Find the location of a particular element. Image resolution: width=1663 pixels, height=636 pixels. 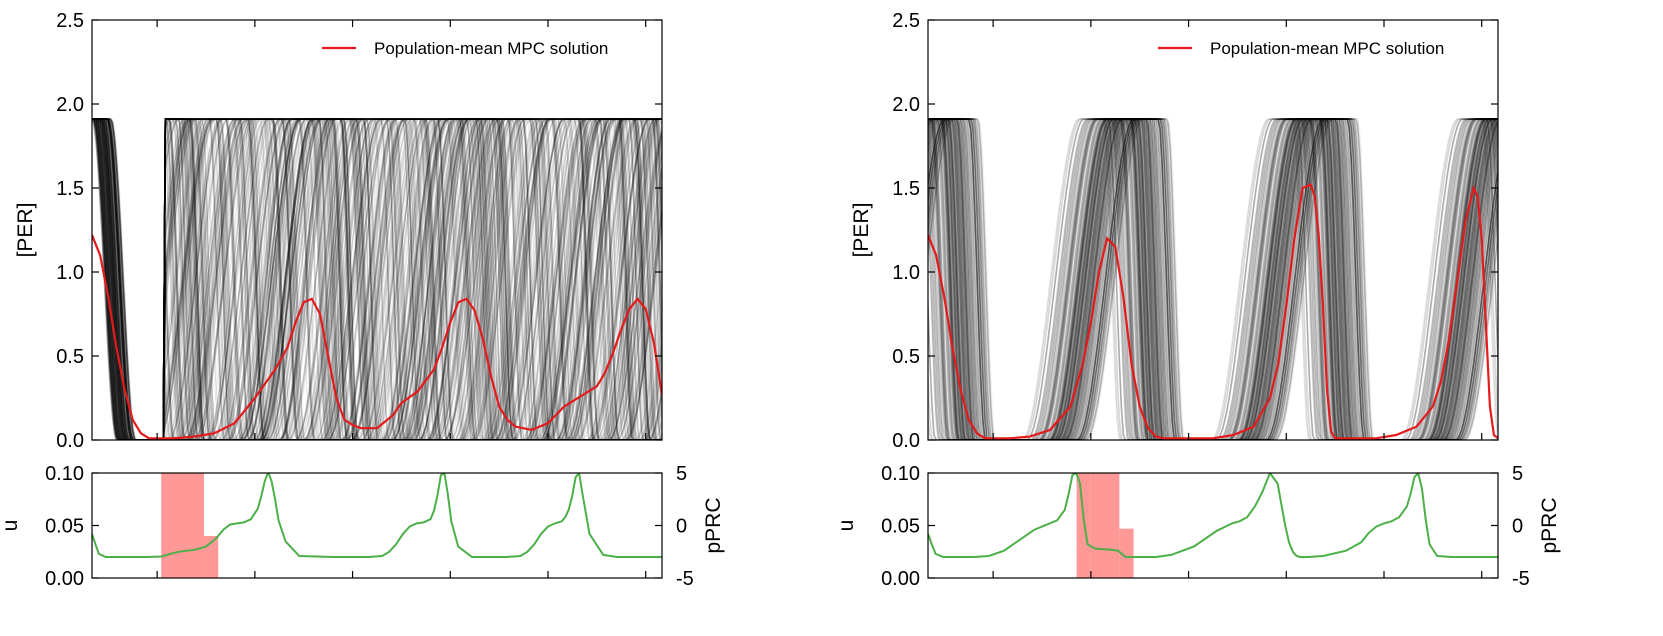

y-tick-label: 1.0 is located at coordinates (70, 273).